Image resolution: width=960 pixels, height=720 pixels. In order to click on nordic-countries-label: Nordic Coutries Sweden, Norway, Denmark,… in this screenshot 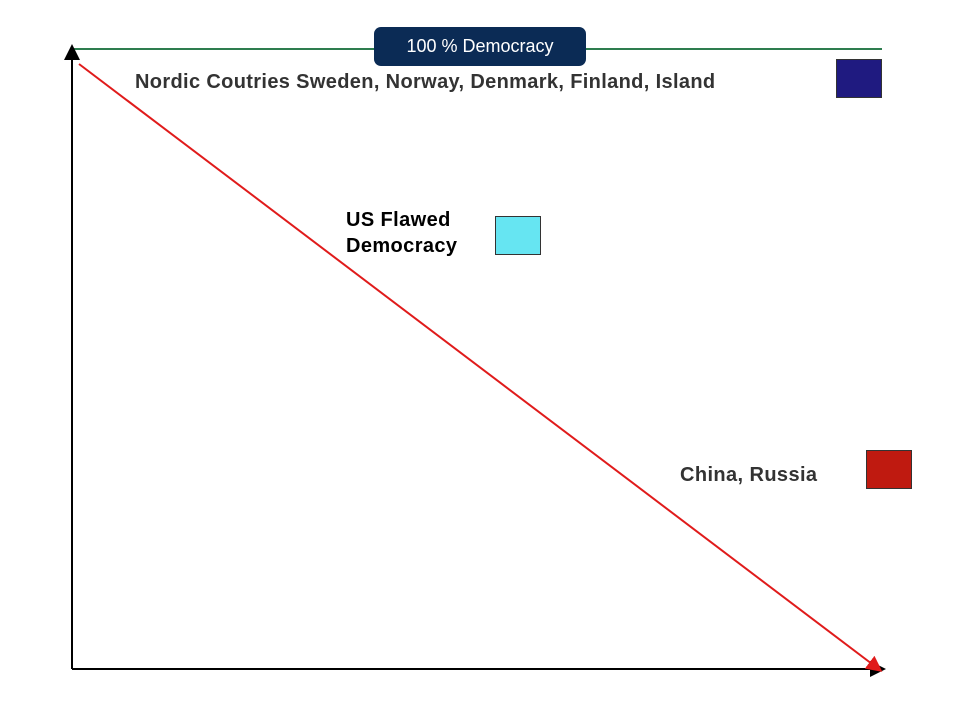, I will do `click(425, 82)`.